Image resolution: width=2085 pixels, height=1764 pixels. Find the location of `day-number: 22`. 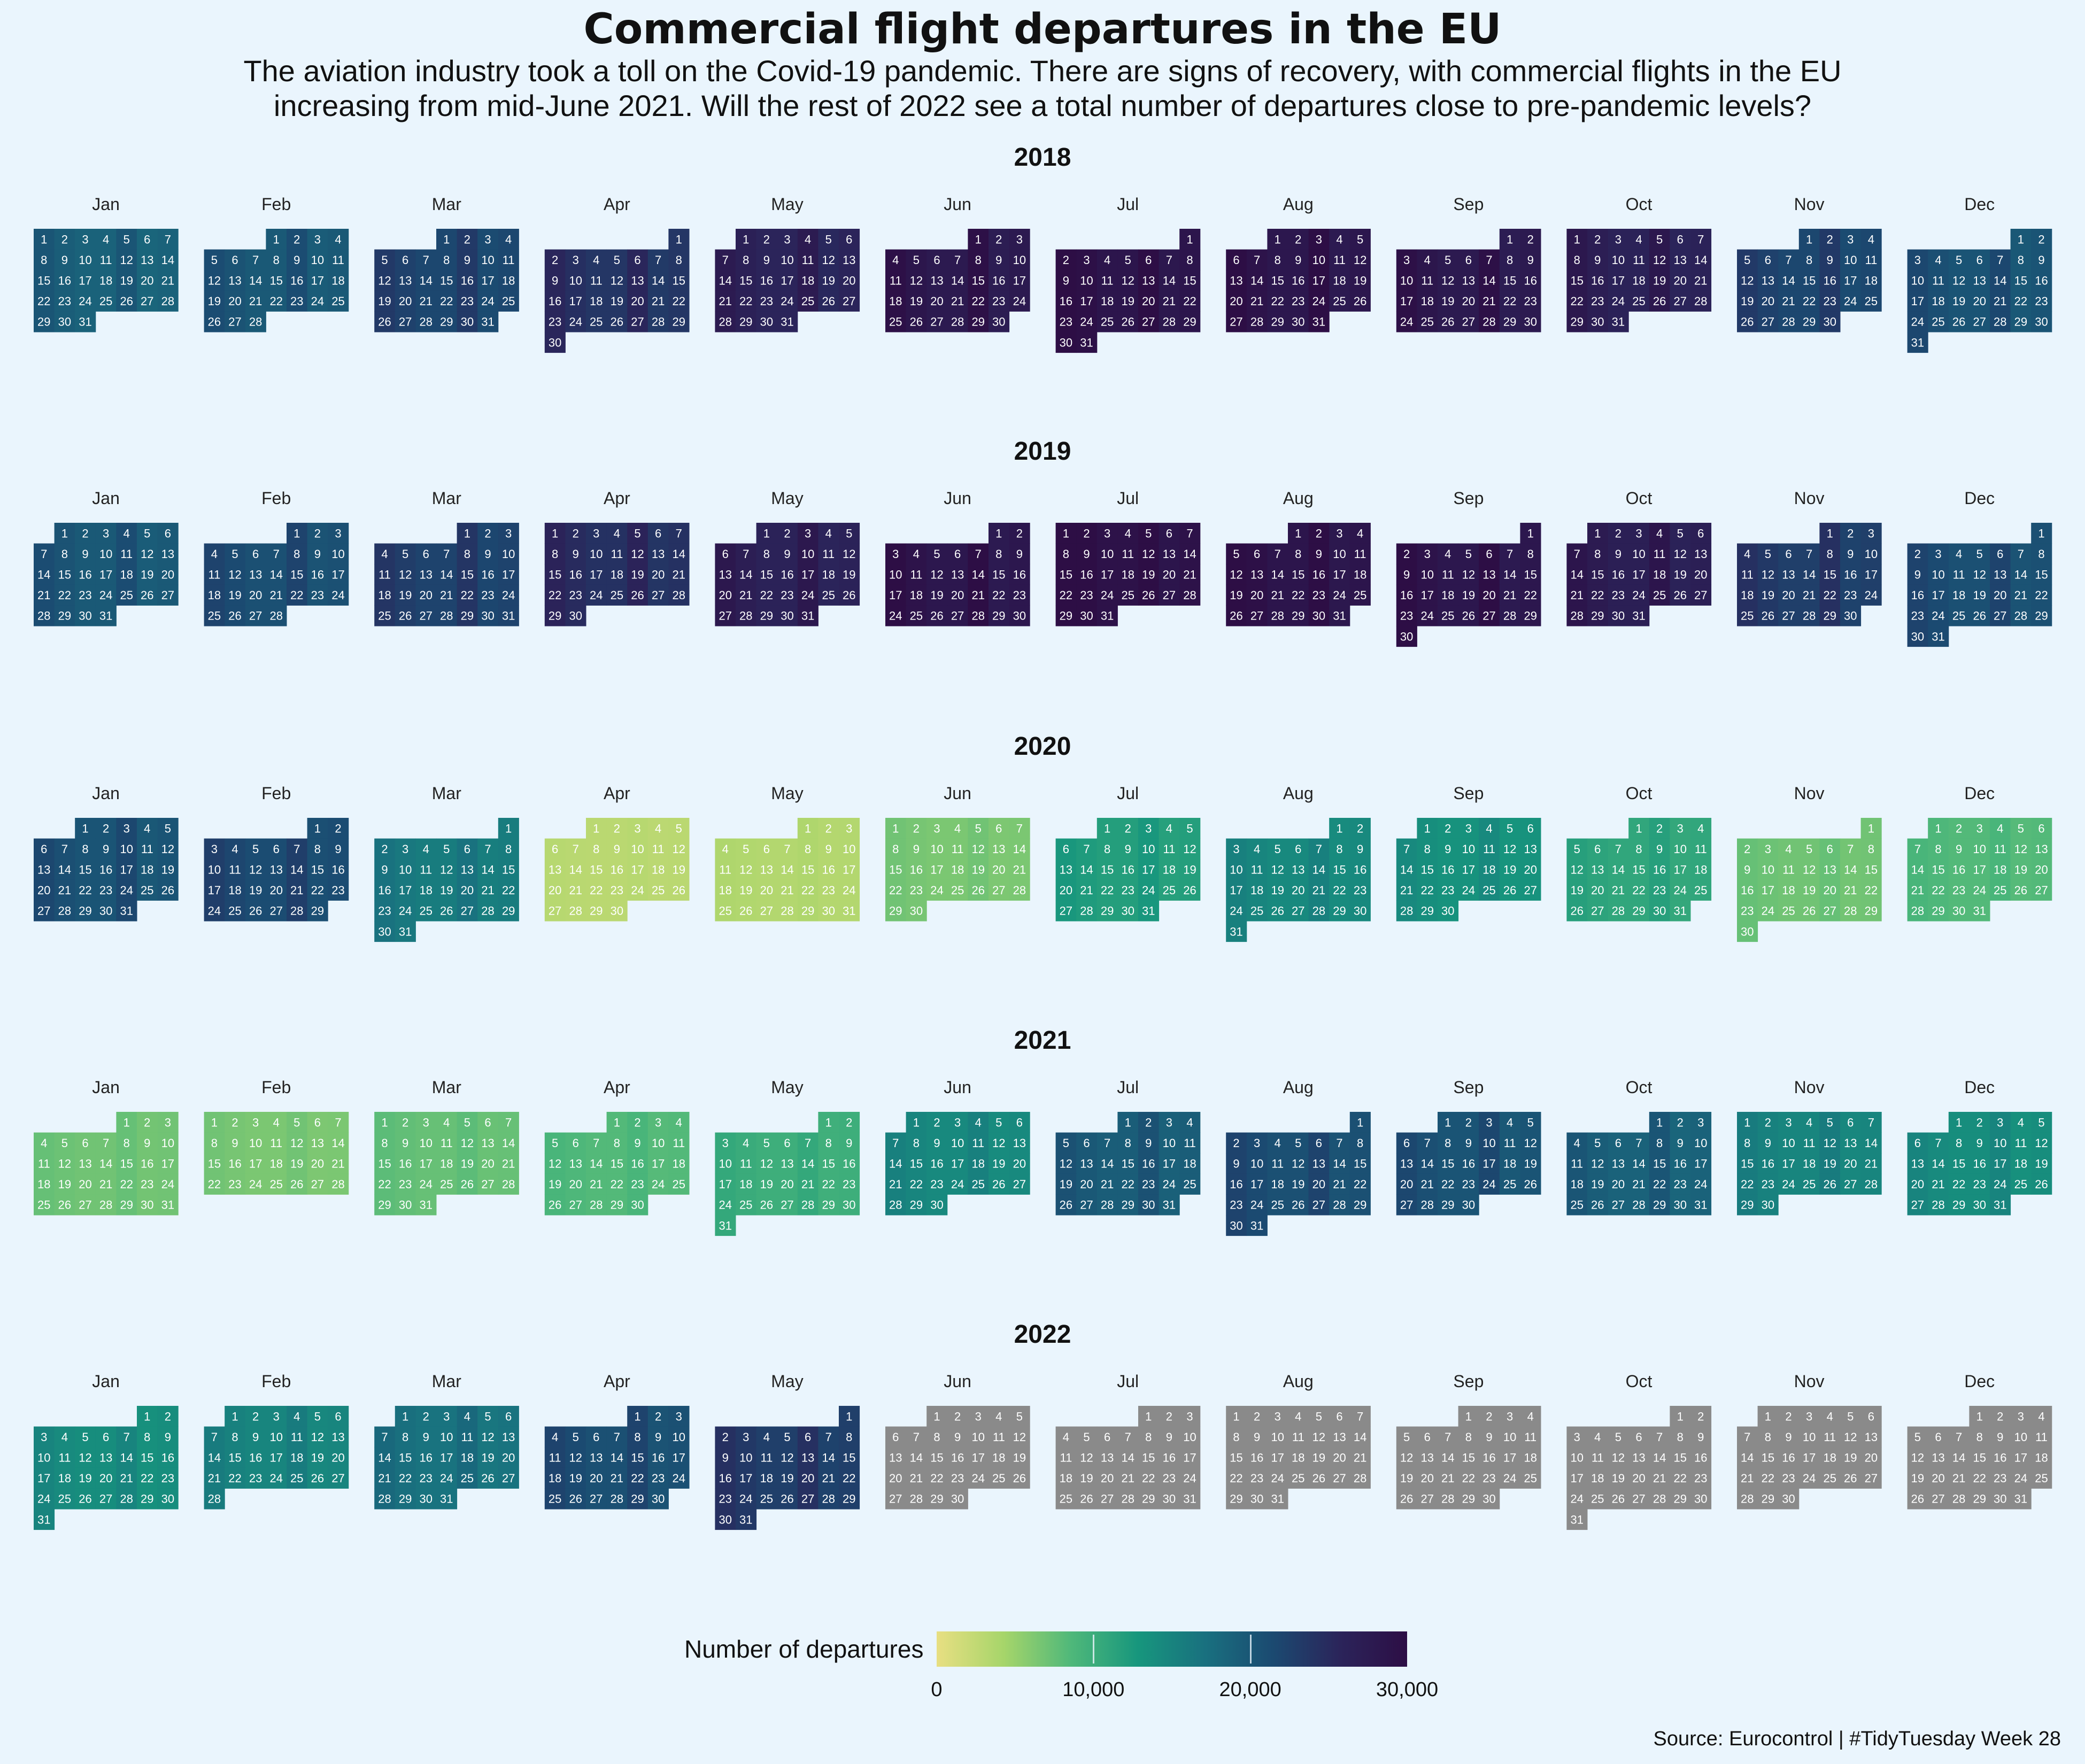

day-number: 22 is located at coordinates (214, 1184).